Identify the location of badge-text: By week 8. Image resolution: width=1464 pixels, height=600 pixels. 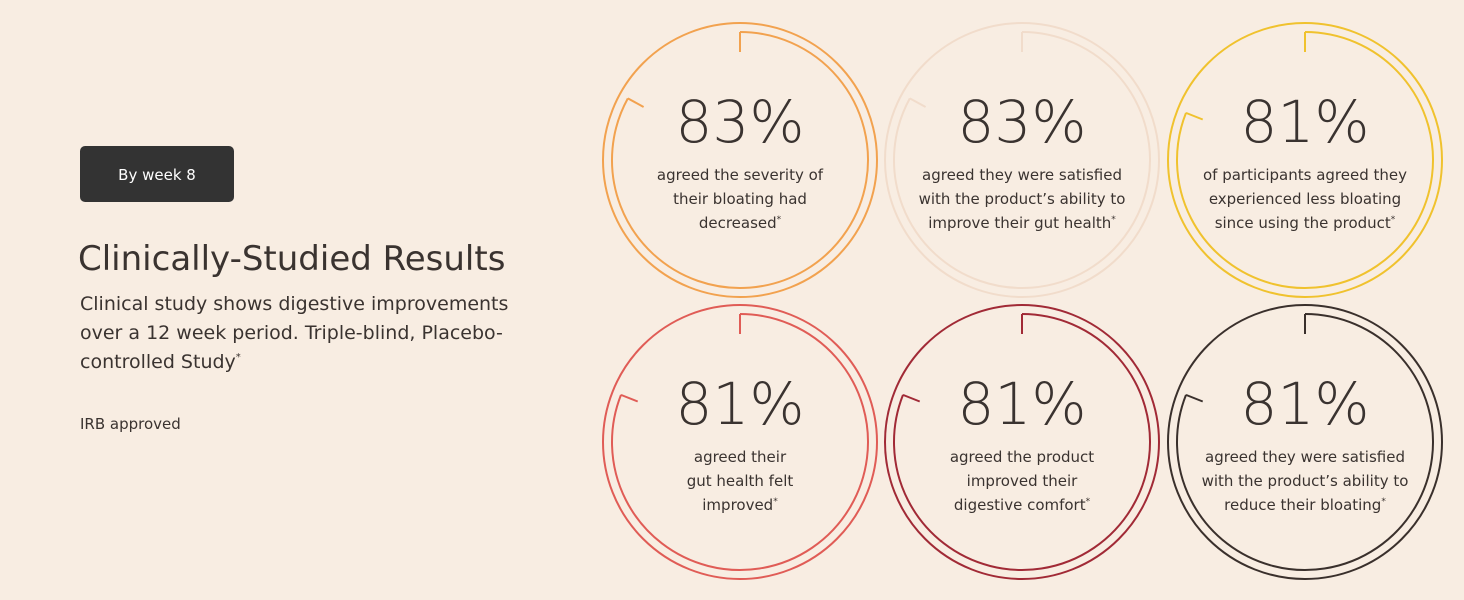
(157, 175).